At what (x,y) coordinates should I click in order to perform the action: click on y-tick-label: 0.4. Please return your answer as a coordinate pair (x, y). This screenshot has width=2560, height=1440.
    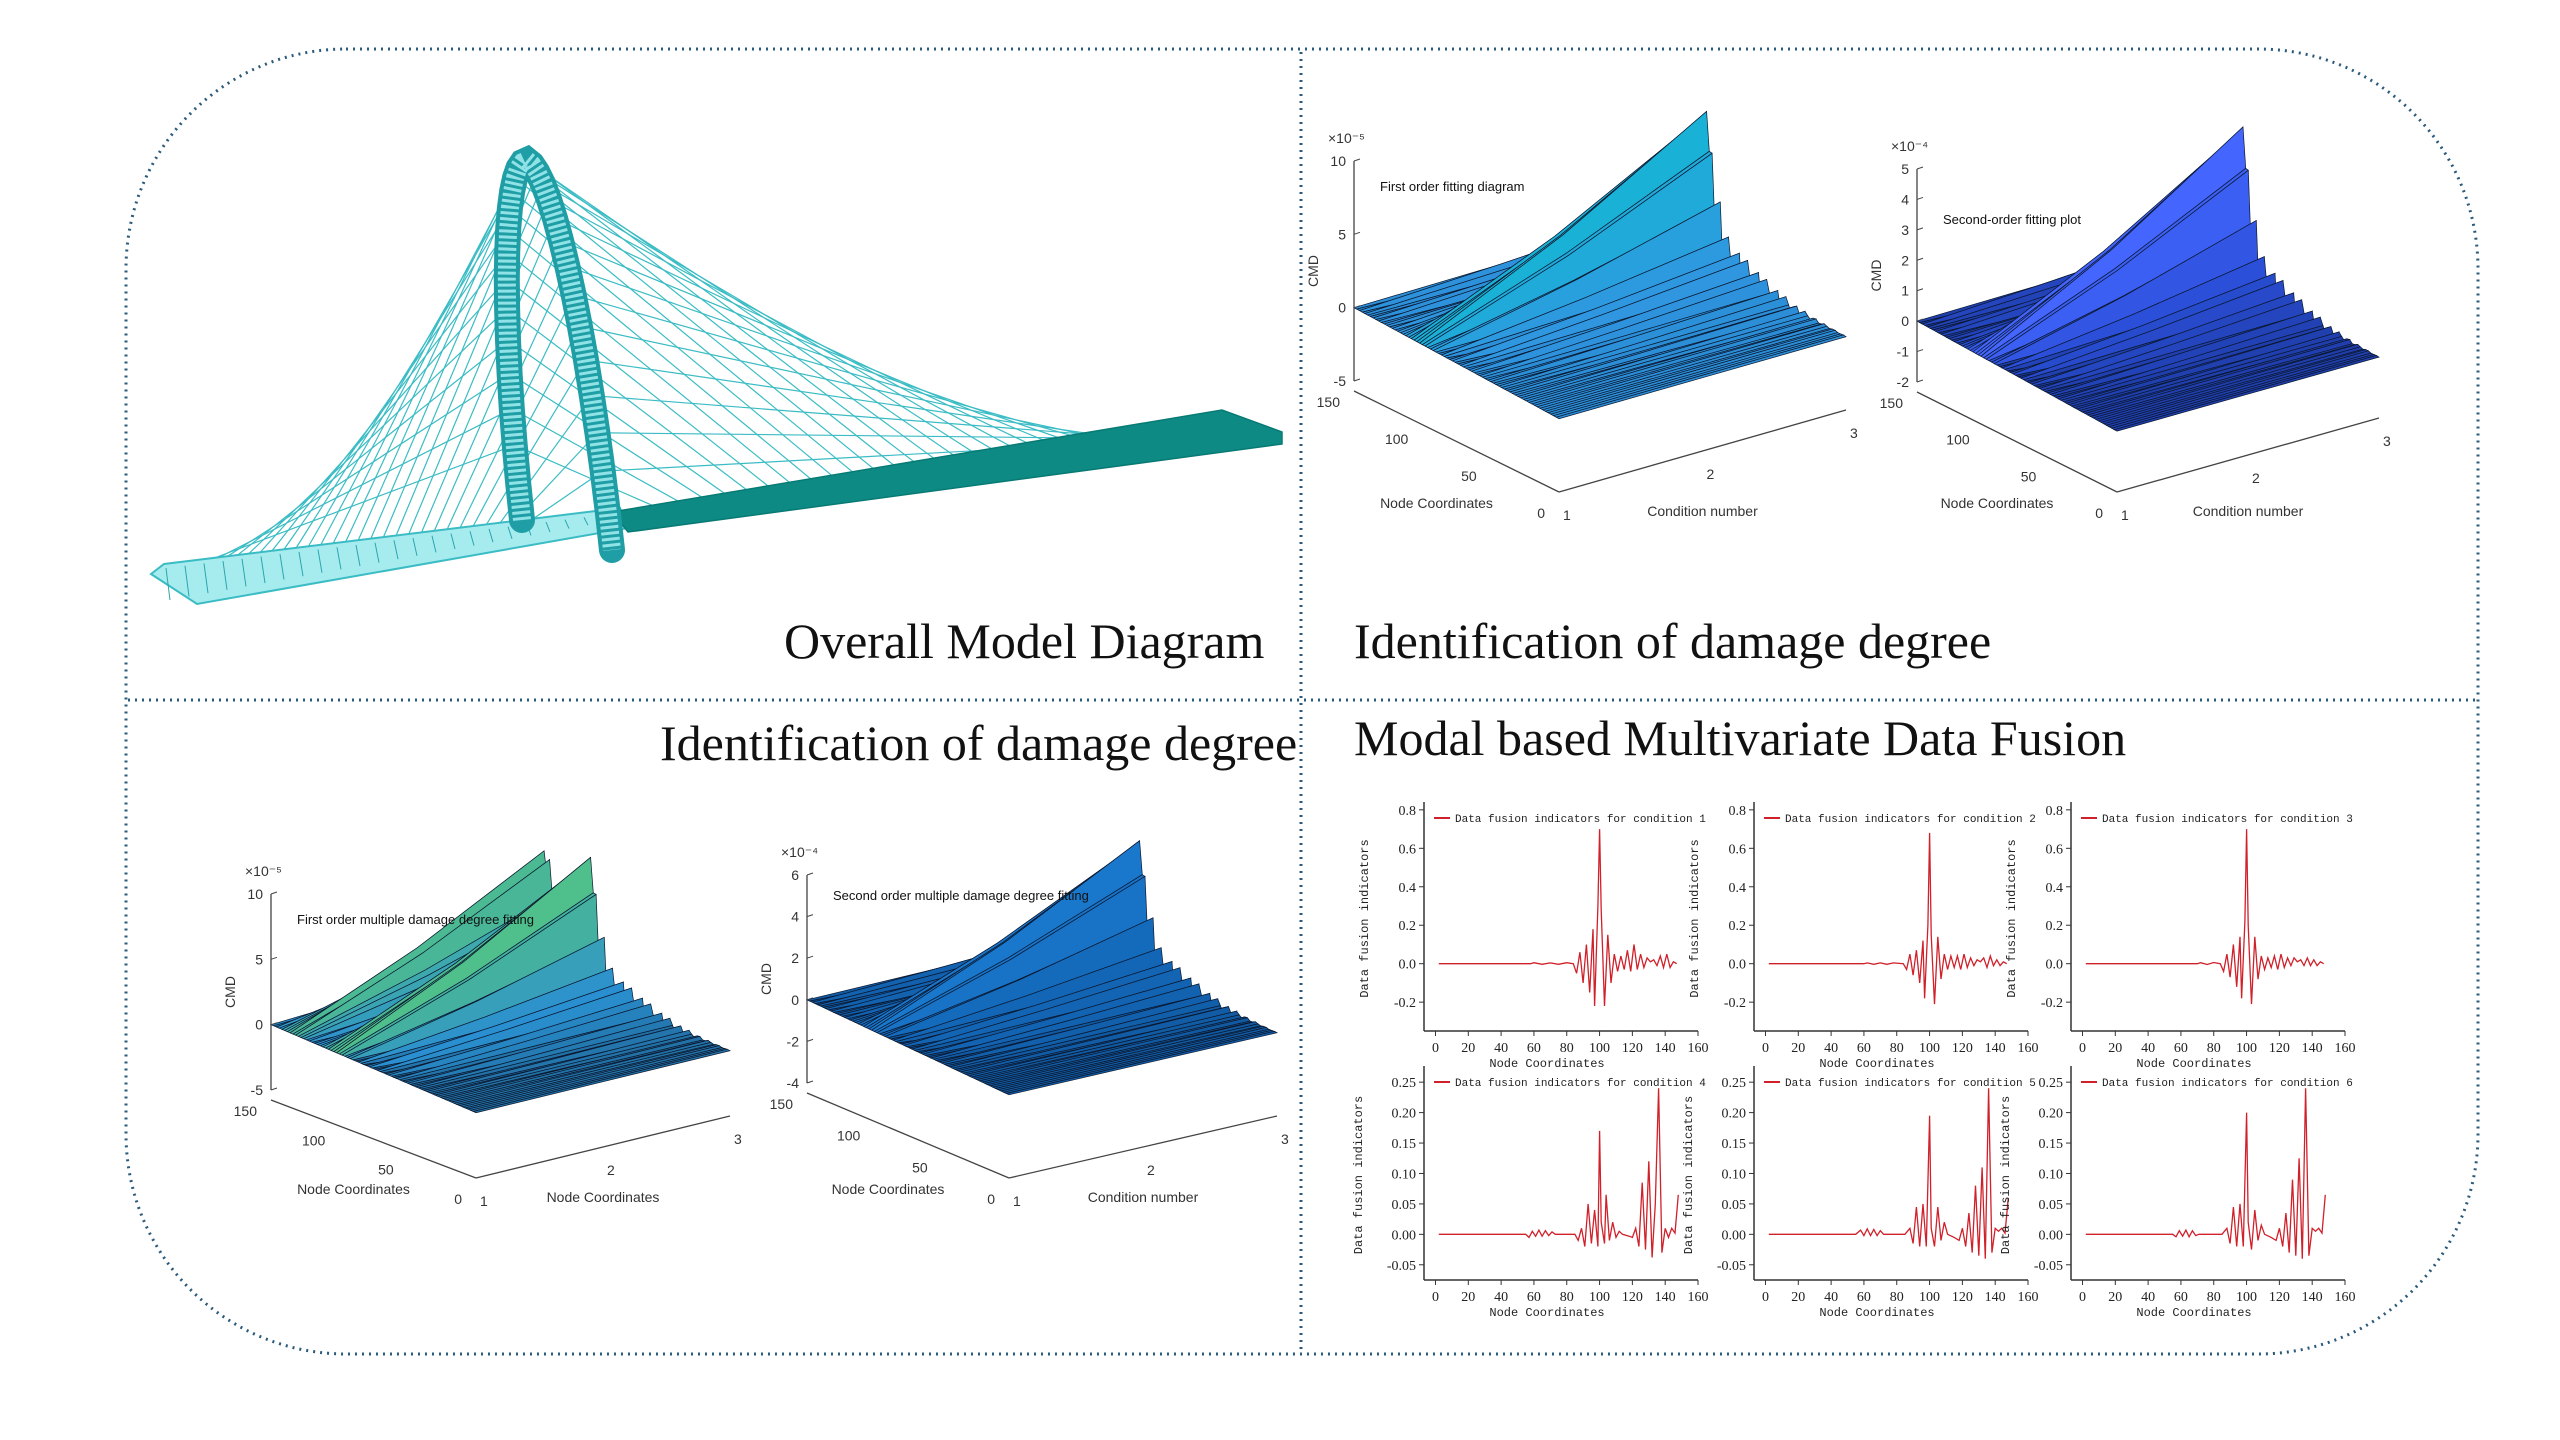
    Looking at the image, I should click on (1408, 888).